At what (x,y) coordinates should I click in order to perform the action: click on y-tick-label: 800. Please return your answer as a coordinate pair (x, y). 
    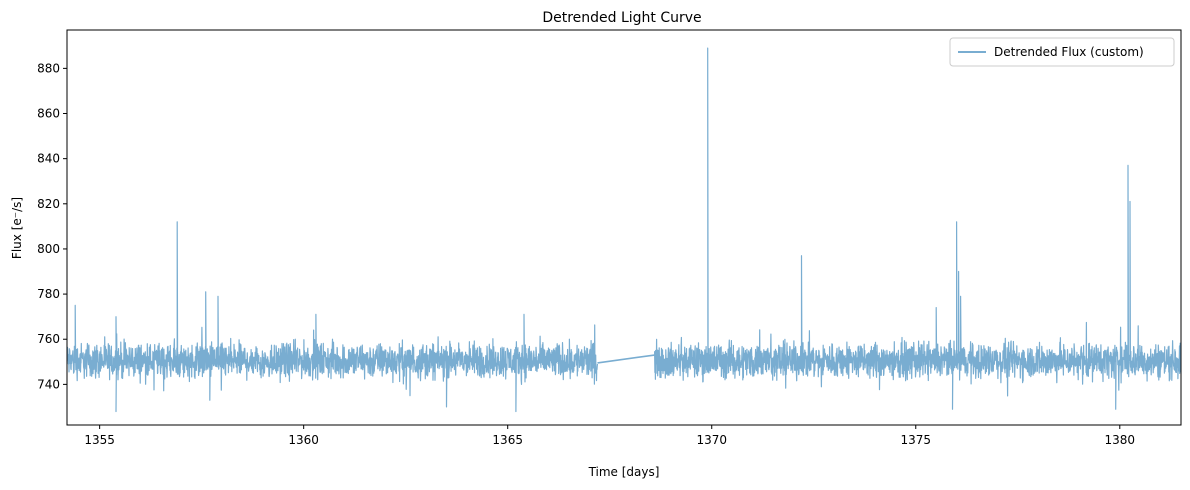
    Looking at the image, I should click on (48, 249).